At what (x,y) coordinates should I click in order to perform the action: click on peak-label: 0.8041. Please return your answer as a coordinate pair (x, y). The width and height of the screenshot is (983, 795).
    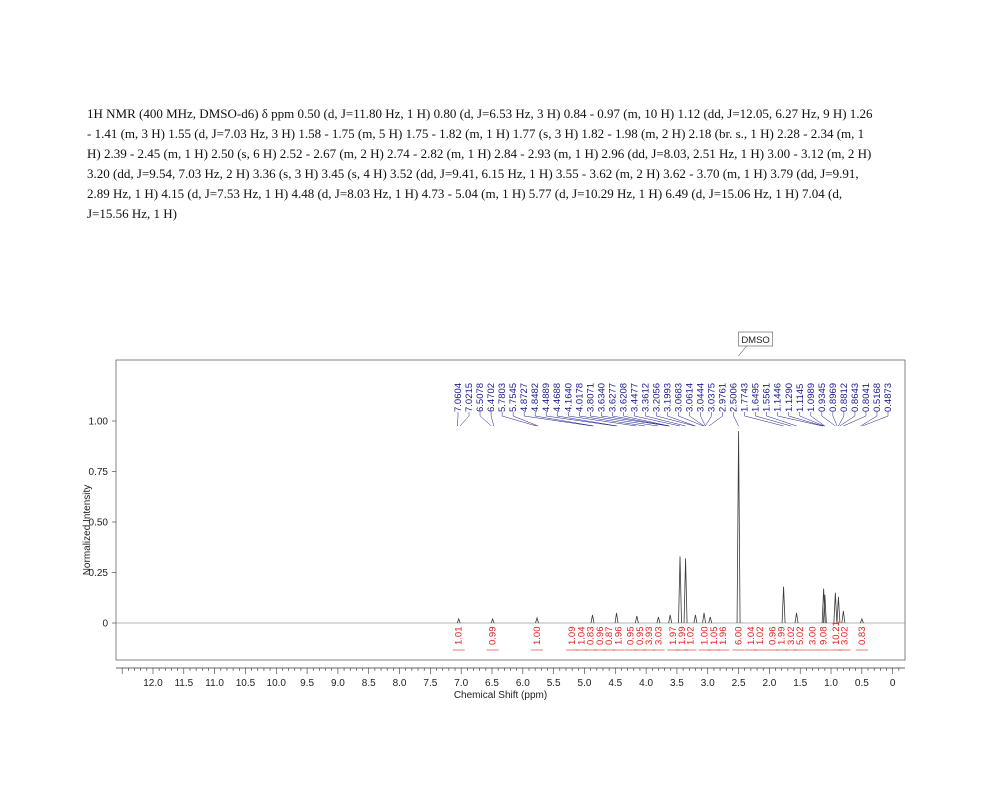
    Looking at the image, I should click on (866, 397).